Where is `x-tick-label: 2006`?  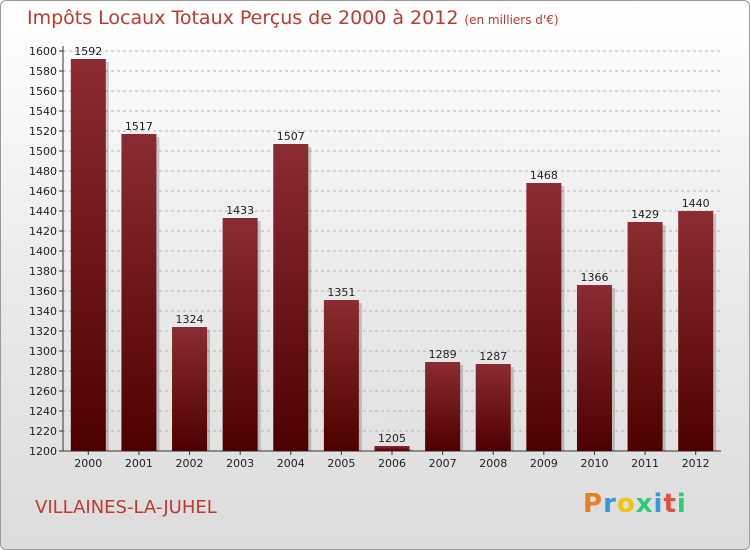
x-tick-label: 2006 is located at coordinates (392, 463).